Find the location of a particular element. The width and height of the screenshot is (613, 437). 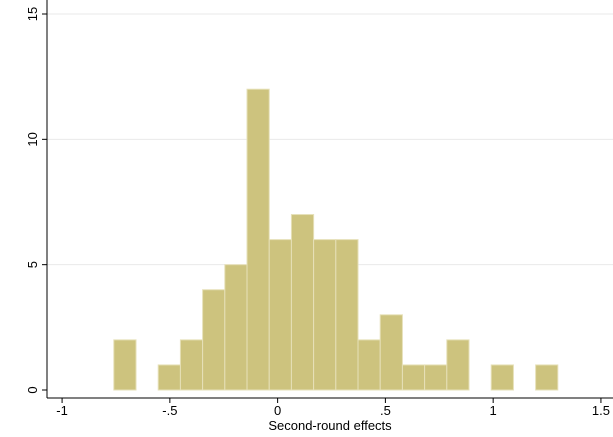

x-tick-label: 1.5 is located at coordinates (601, 410).